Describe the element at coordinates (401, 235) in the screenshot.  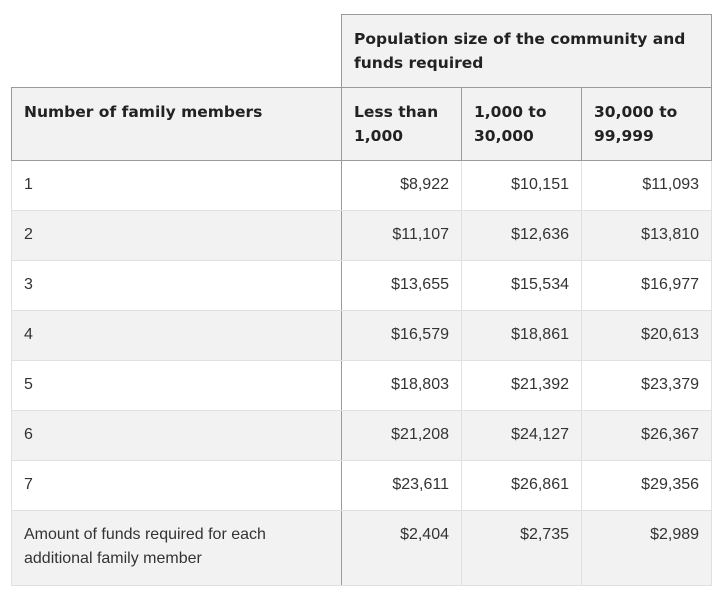
I see `cell-value: $11,107` at that location.